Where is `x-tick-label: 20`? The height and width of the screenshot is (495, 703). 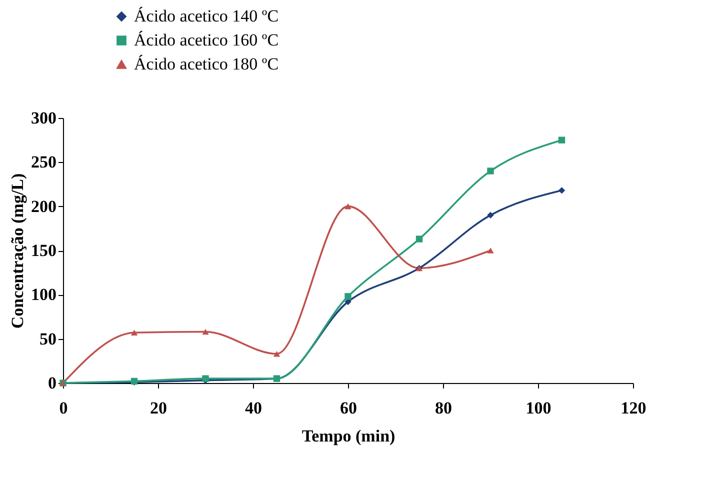
x-tick-label: 20 is located at coordinates (158, 408).